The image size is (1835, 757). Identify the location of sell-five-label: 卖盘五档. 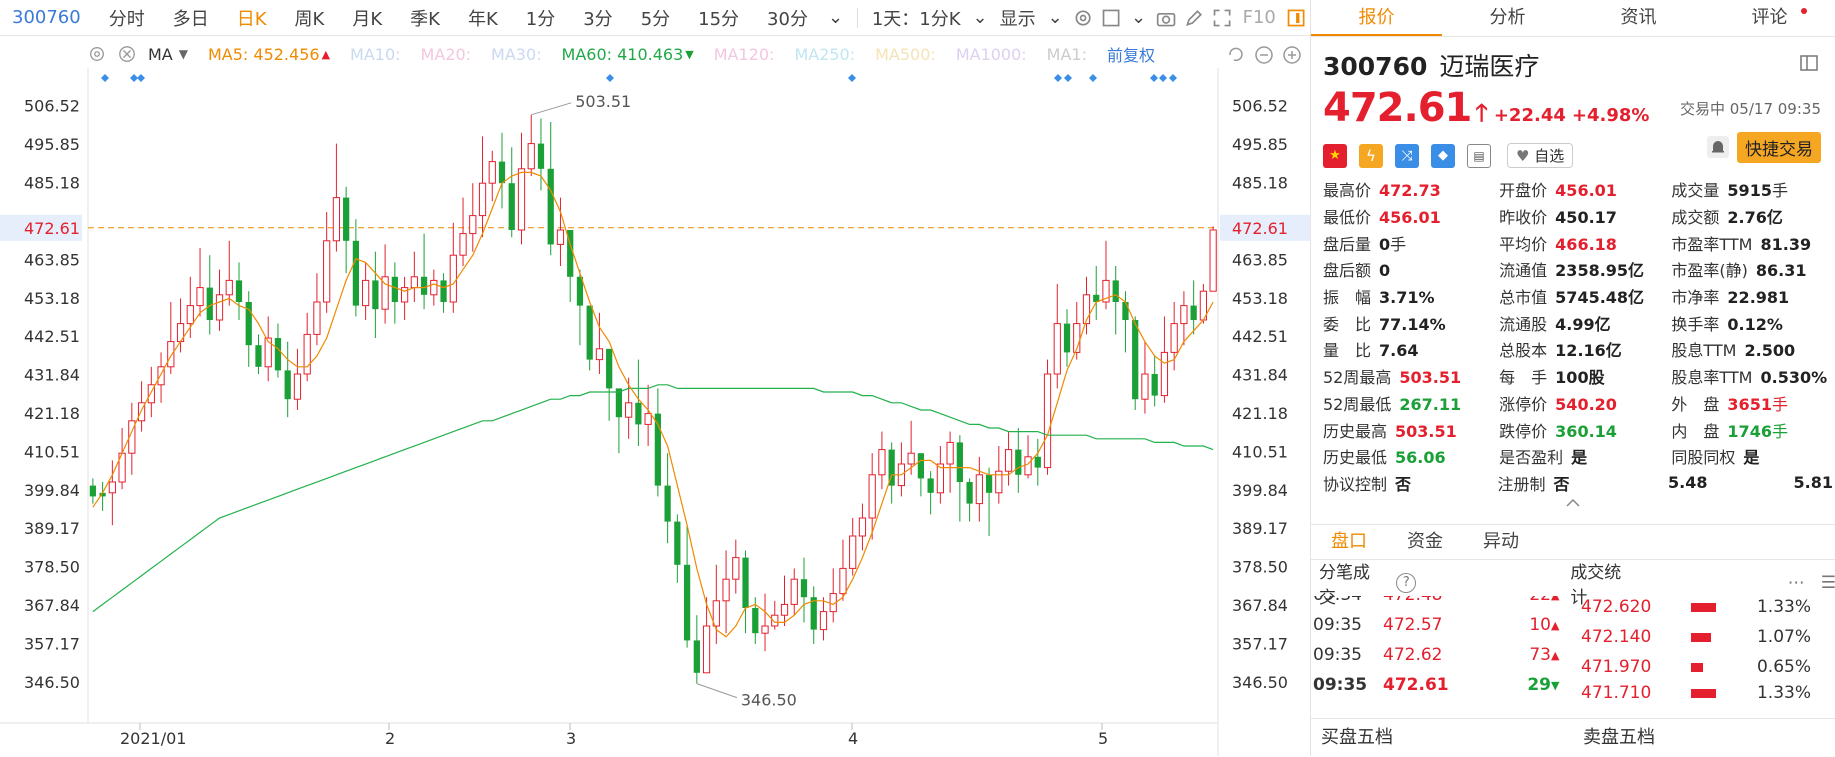
(1619, 737).